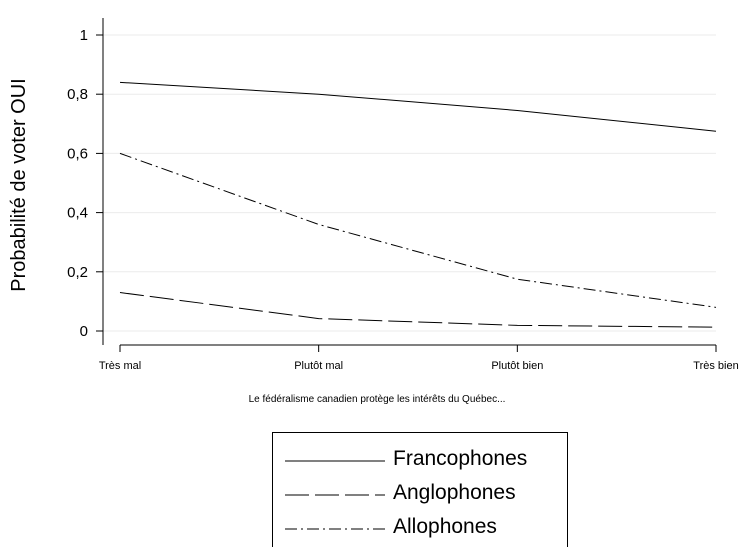 This screenshot has width=743, height=547. Describe the element at coordinates (335, 529) in the screenshot. I see `legend-swatch-dash-dot` at that location.